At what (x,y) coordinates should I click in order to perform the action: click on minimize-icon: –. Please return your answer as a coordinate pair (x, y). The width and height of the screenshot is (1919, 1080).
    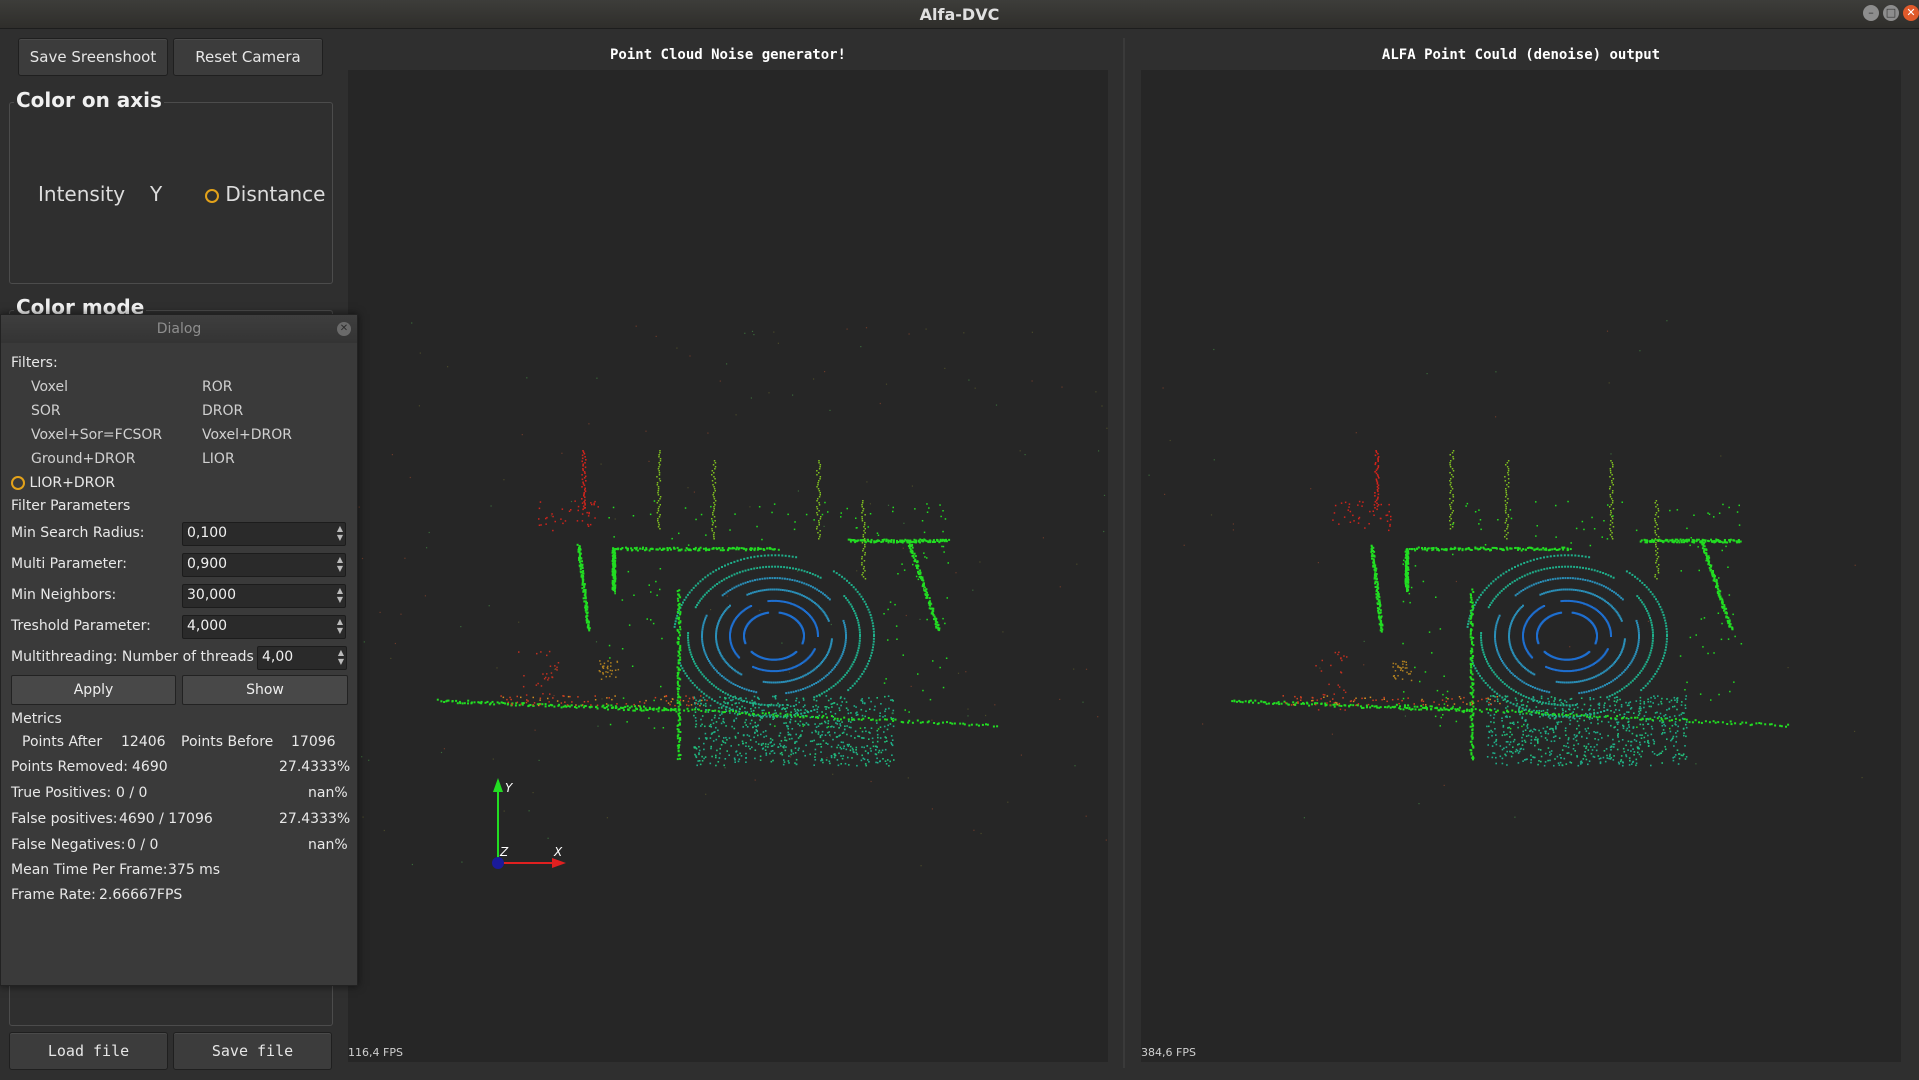
    Looking at the image, I should click on (1871, 13).